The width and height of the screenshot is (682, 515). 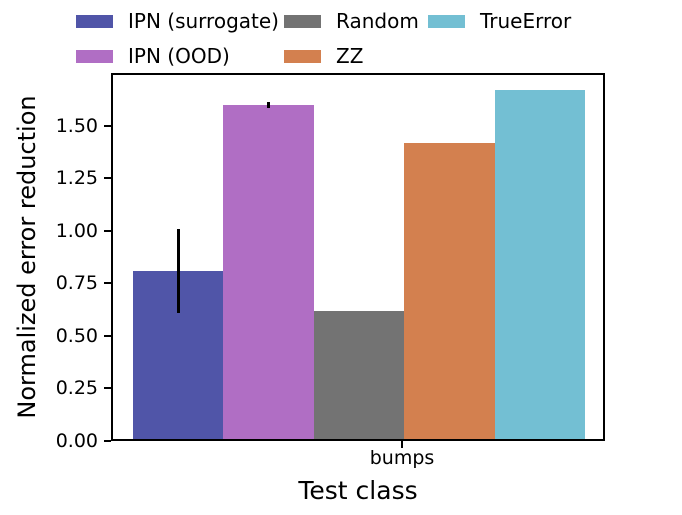 I want to click on y-tick-label: 0.50, so click(x=76, y=335).